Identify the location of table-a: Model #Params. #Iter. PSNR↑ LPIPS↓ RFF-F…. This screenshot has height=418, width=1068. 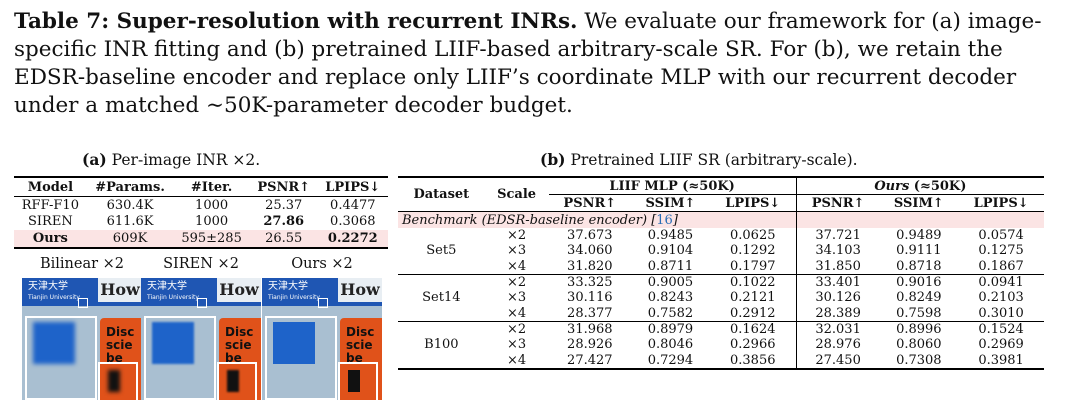
(201, 212).